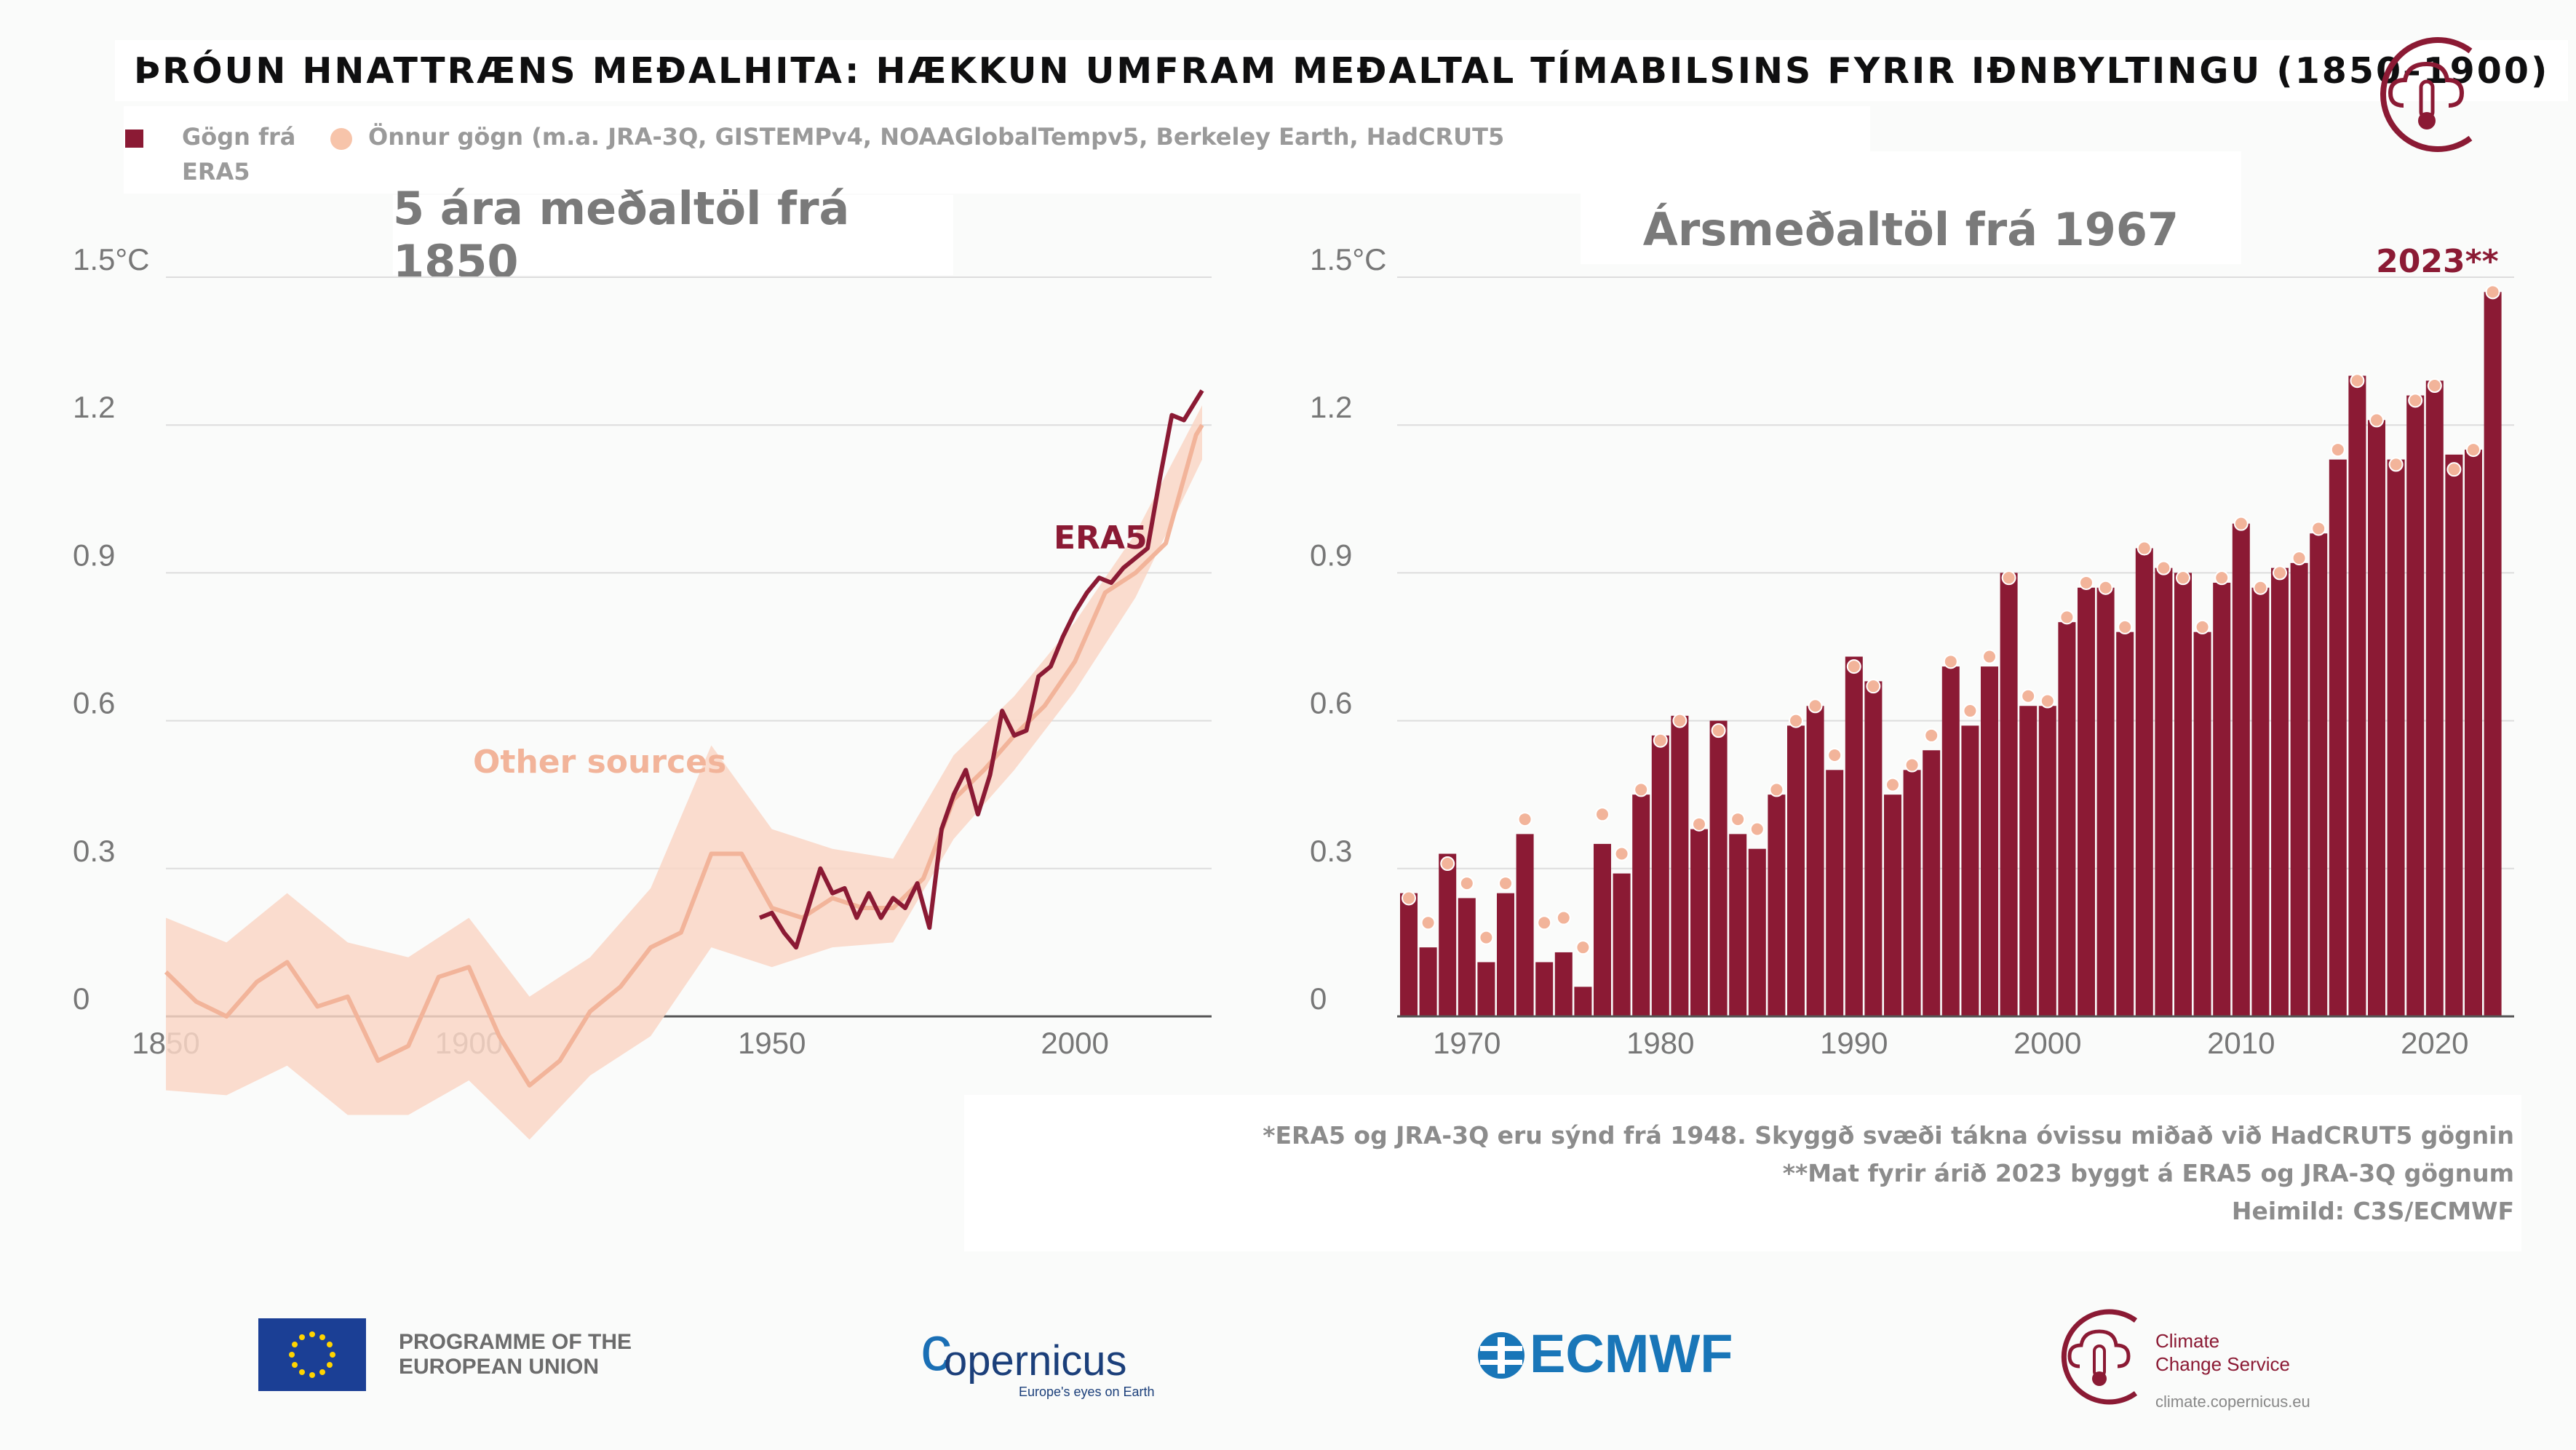 The image size is (2576, 1450). What do you see at coordinates (1757, 932) in the screenshot?
I see `era5-bar-1985` at bounding box center [1757, 932].